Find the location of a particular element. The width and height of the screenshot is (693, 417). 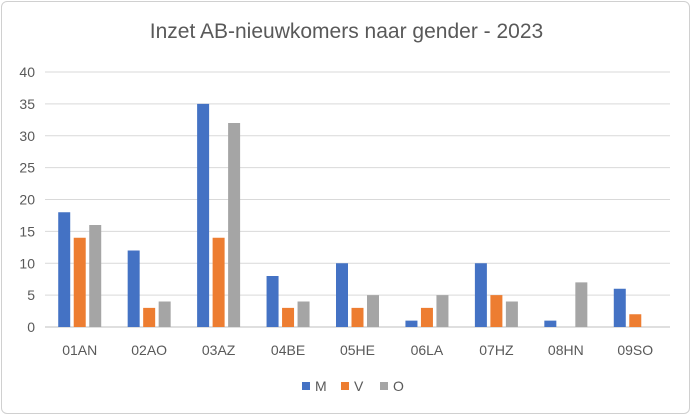

legend-label-m: M is located at coordinates (321, 386).